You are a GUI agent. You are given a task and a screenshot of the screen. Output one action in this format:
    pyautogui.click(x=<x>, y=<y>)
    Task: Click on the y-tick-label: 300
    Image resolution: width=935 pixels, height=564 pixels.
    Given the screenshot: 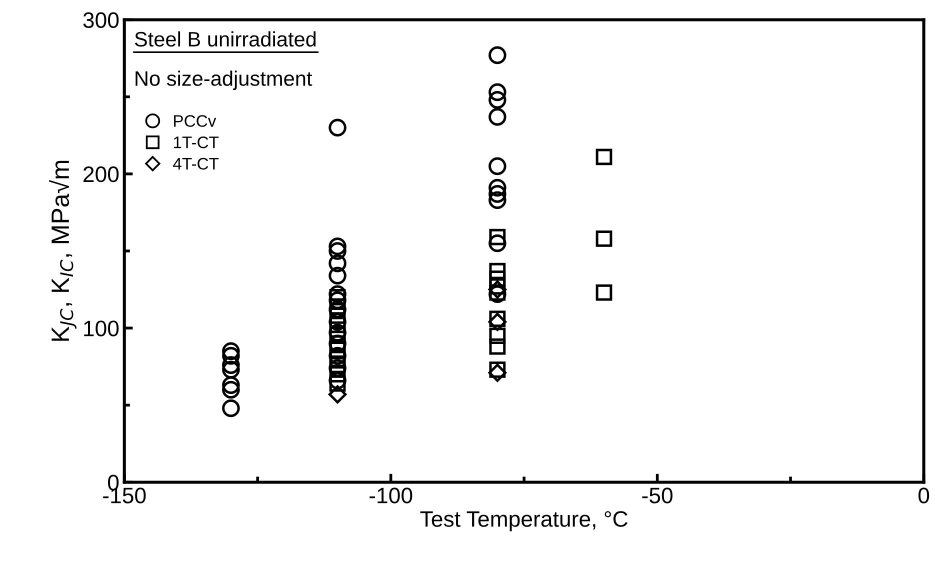 What is the action you would take?
    pyautogui.click(x=101, y=20)
    